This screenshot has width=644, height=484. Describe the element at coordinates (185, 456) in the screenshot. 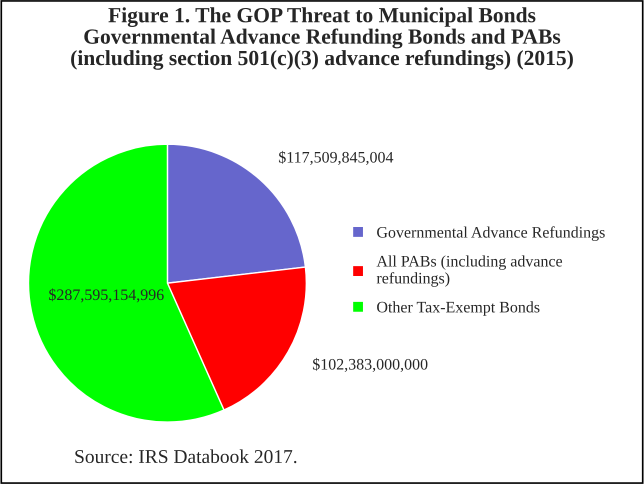

I see `source-note: Source: IRS Databook 2017.` at that location.